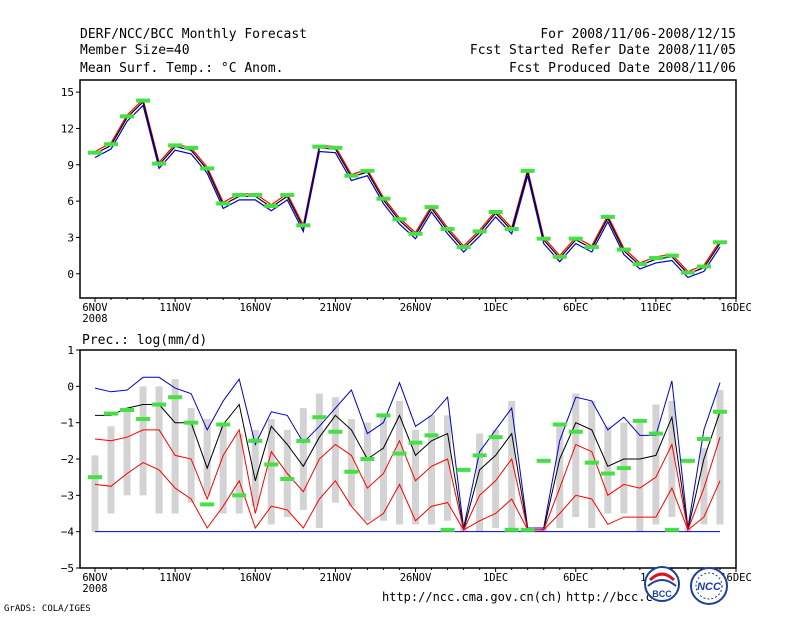 This screenshot has width=800, height=618. I want to click on bcc-url: http://bcc.c, so click(609, 597).